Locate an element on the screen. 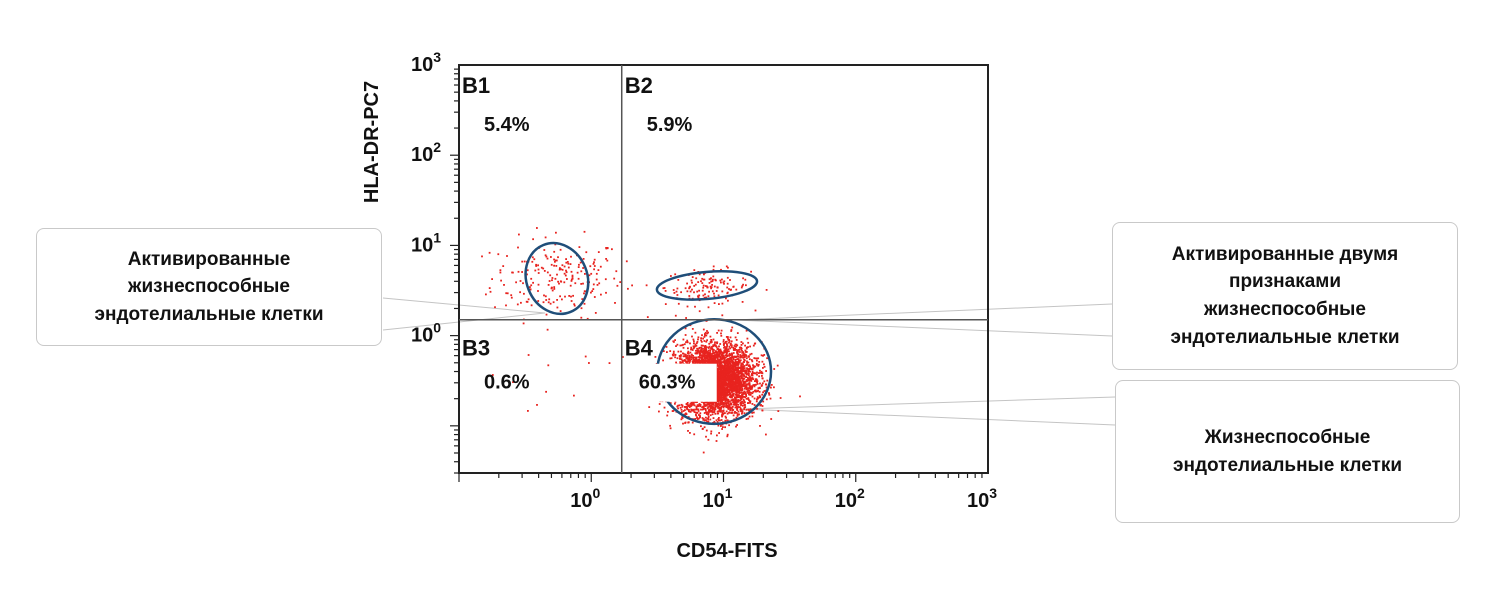  activated-gate is located at coordinates (557, 278).